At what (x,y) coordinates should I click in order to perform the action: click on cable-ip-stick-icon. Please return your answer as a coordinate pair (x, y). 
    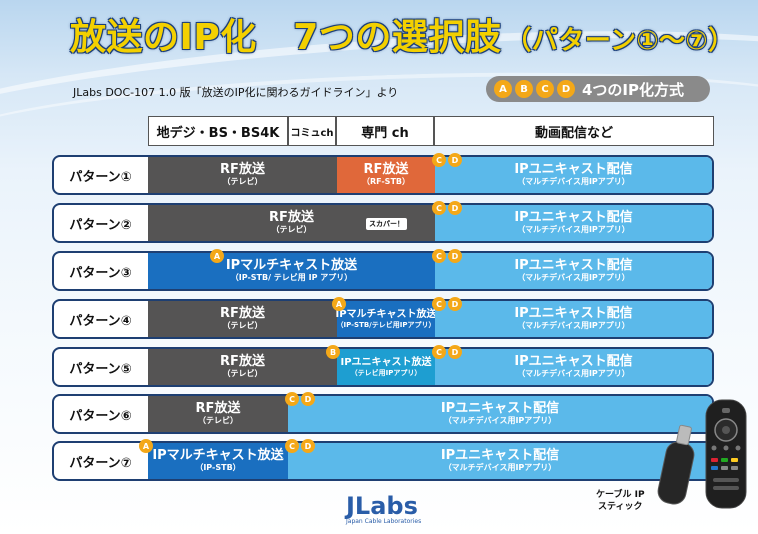
    Looking at the image, I should click on (702, 454).